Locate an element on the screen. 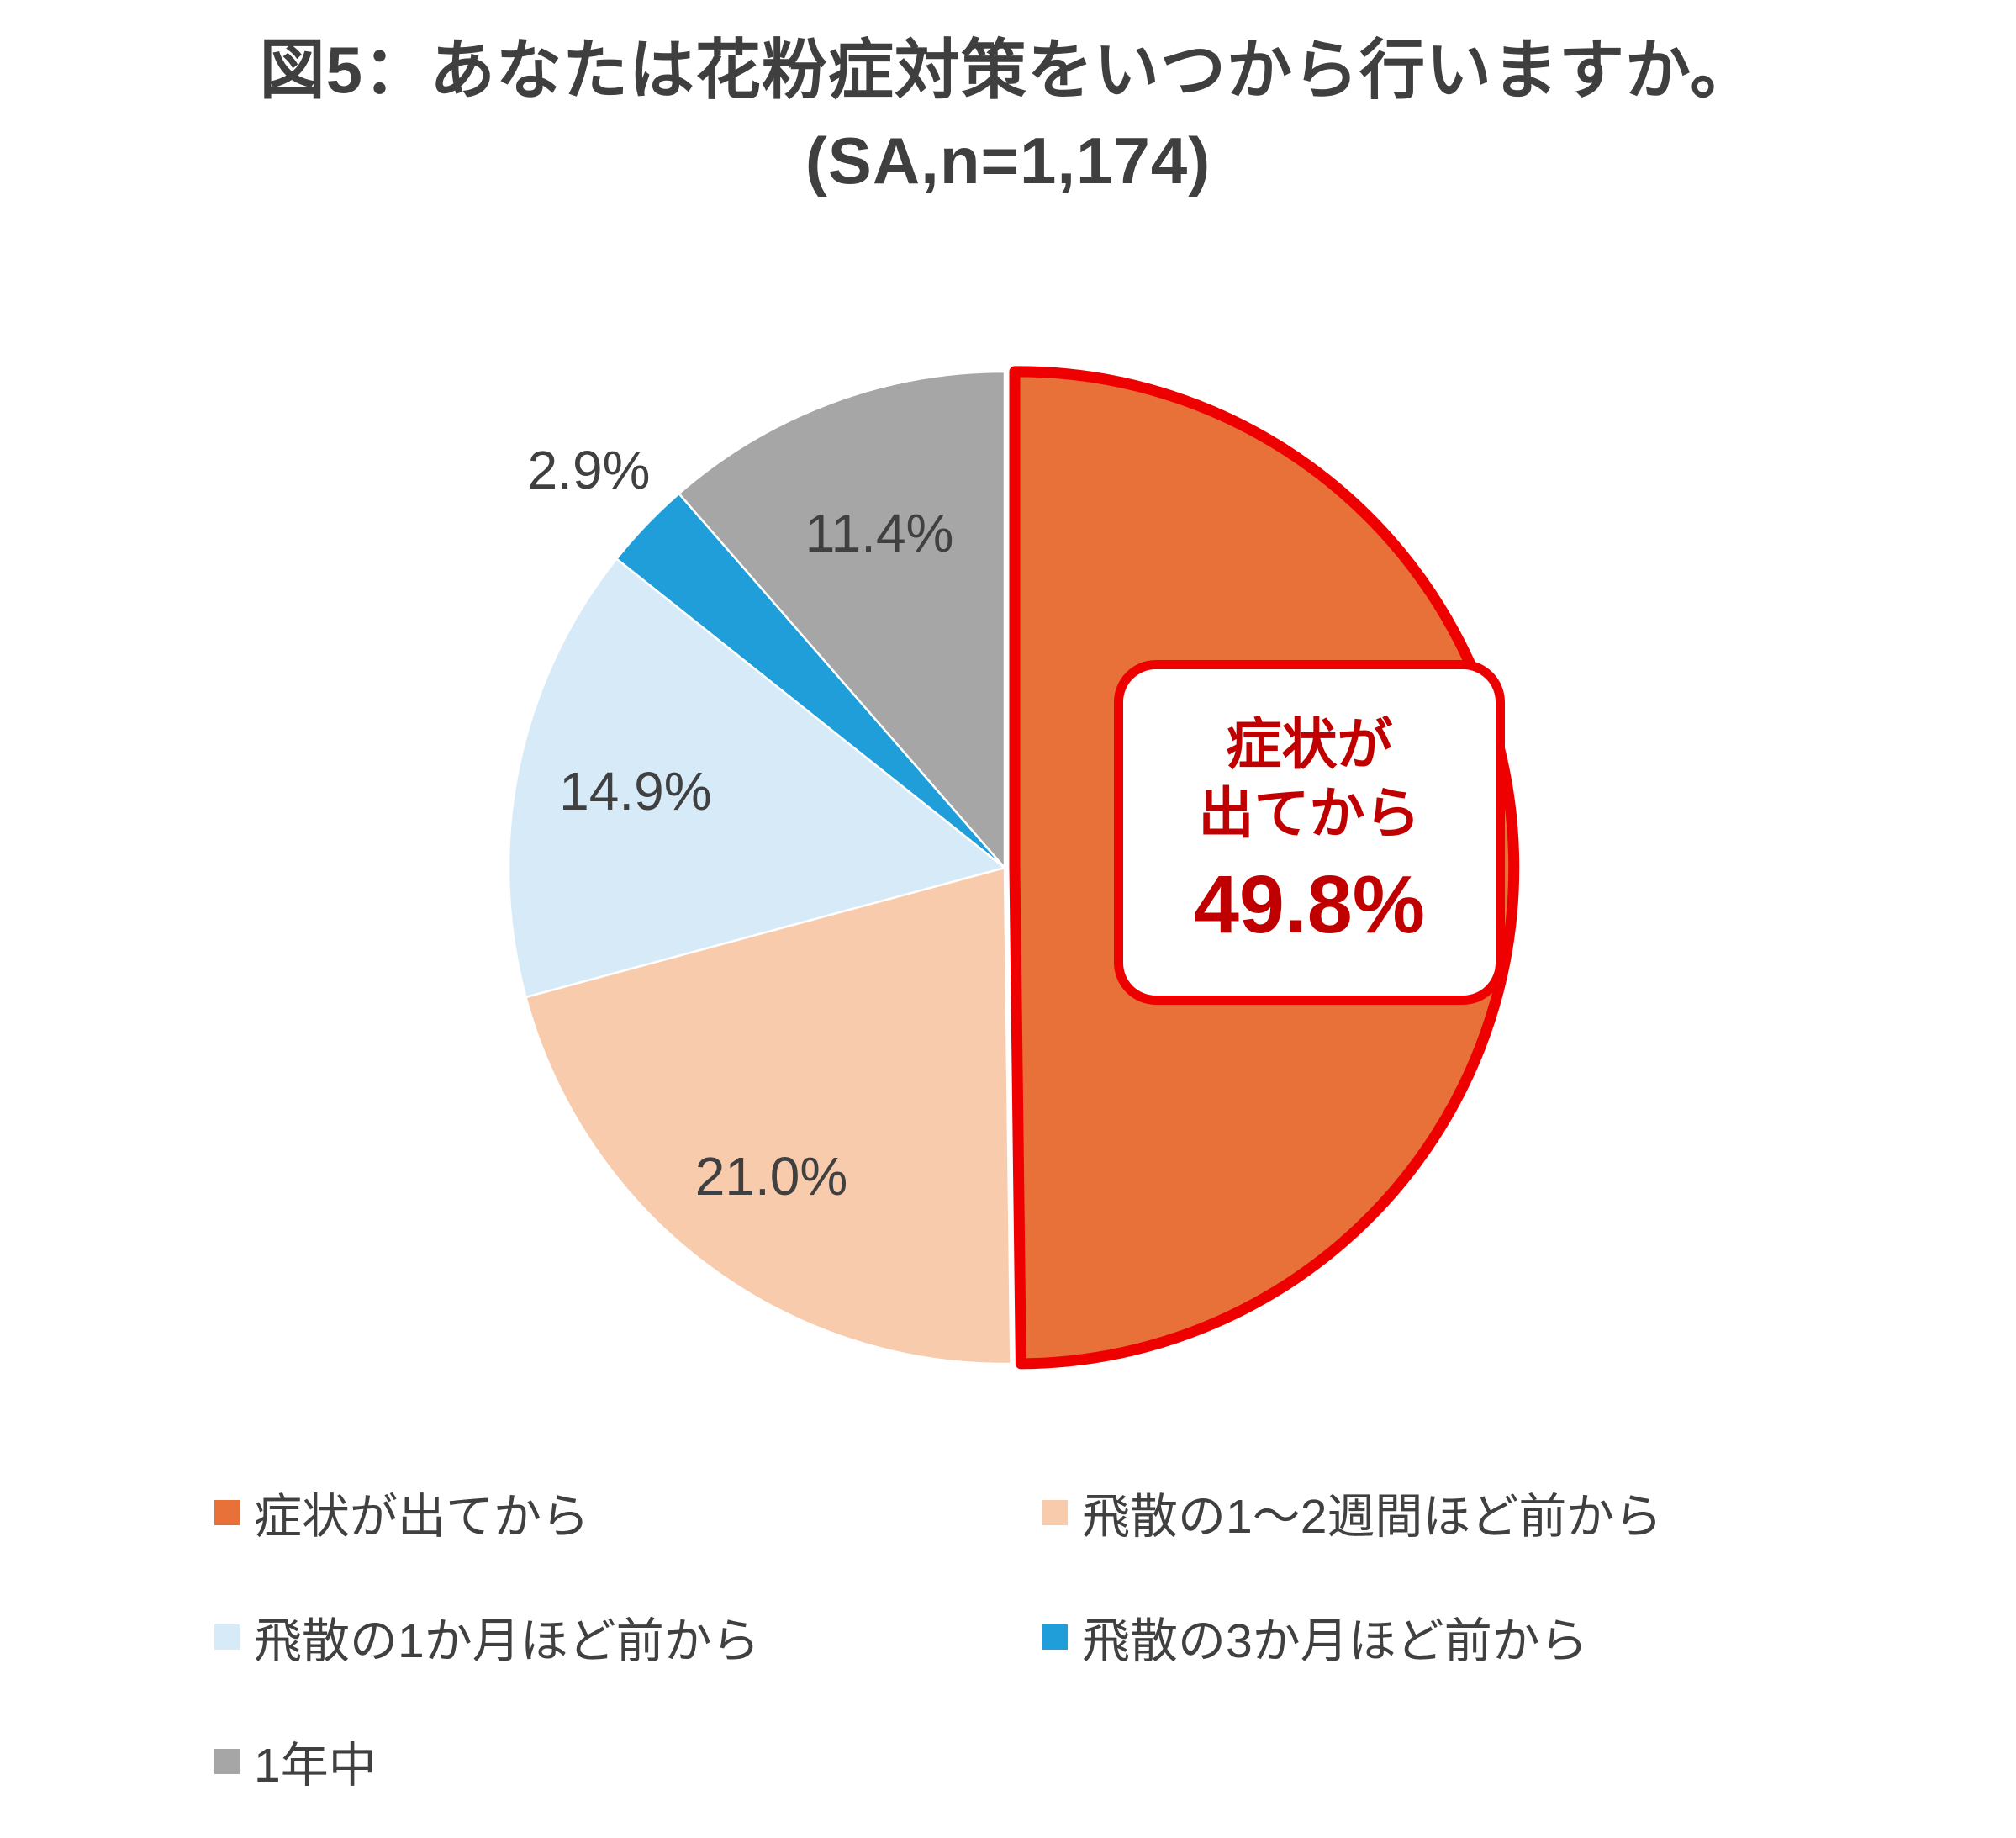 This screenshot has height=1838, width=2016. chart-title-line1: 図5：あなたは花粉症対策をいつから行いますか。 is located at coordinates (1008, 70).